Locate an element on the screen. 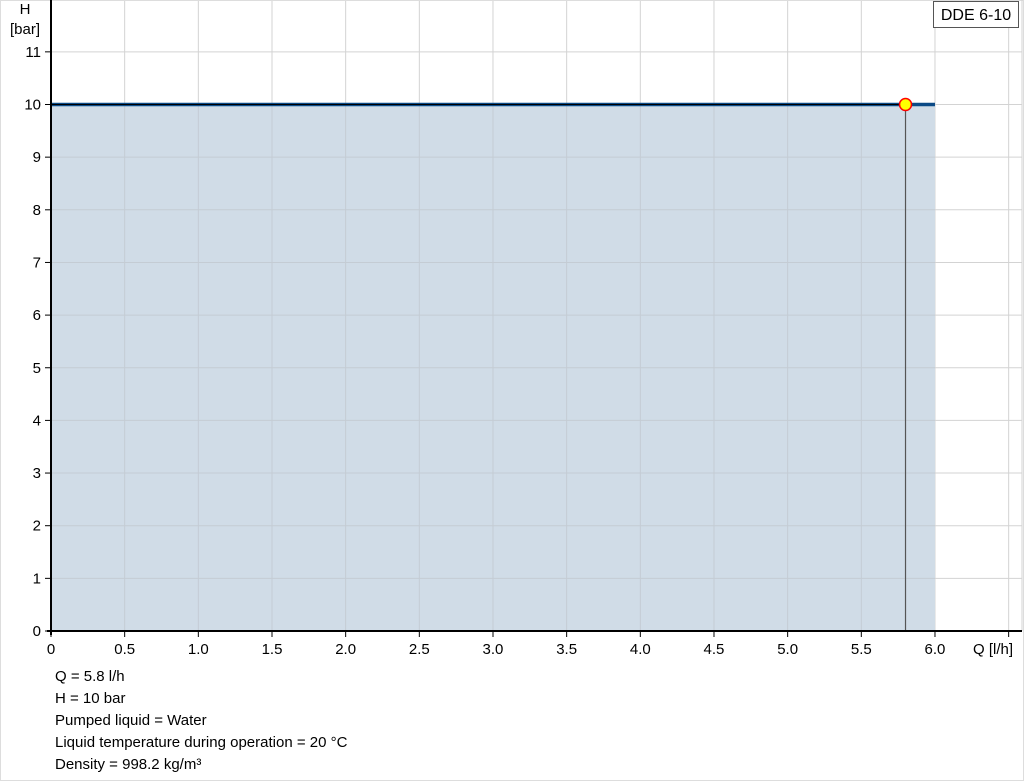 This screenshot has height=781, width=1024. y-tick-label: 0 is located at coordinates (37, 631).